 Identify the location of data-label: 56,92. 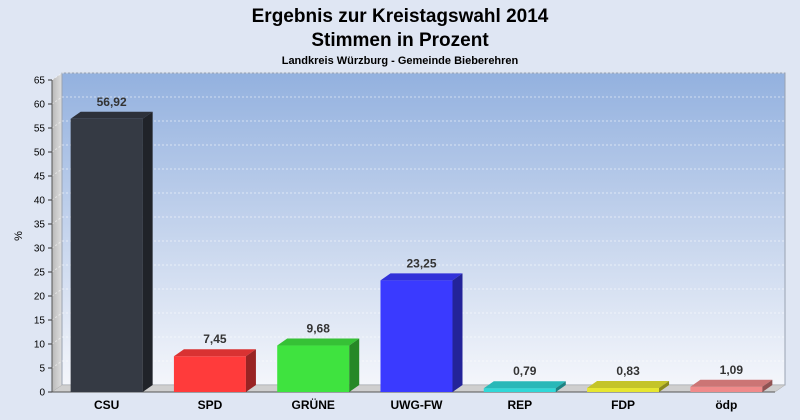
(112, 102).